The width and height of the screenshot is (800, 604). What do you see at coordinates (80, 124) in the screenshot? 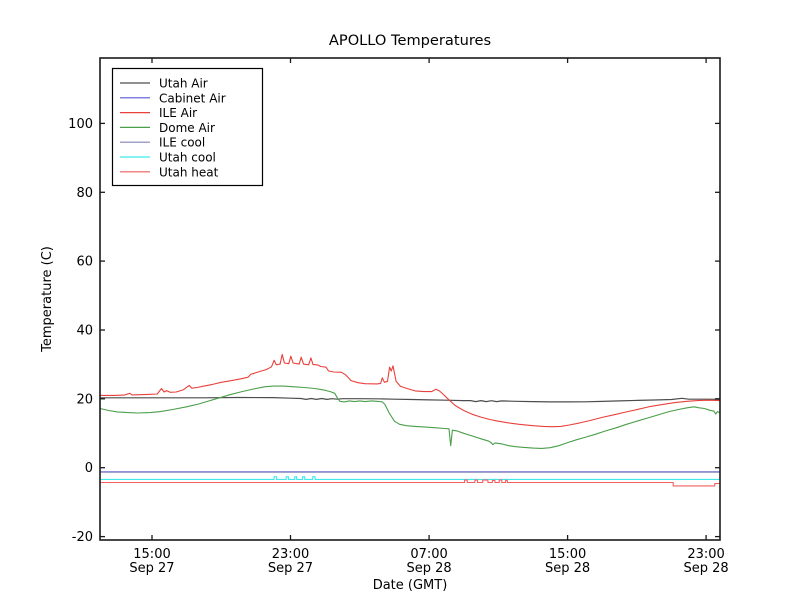
I see `y-tick-label: 100` at bounding box center [80, 124].